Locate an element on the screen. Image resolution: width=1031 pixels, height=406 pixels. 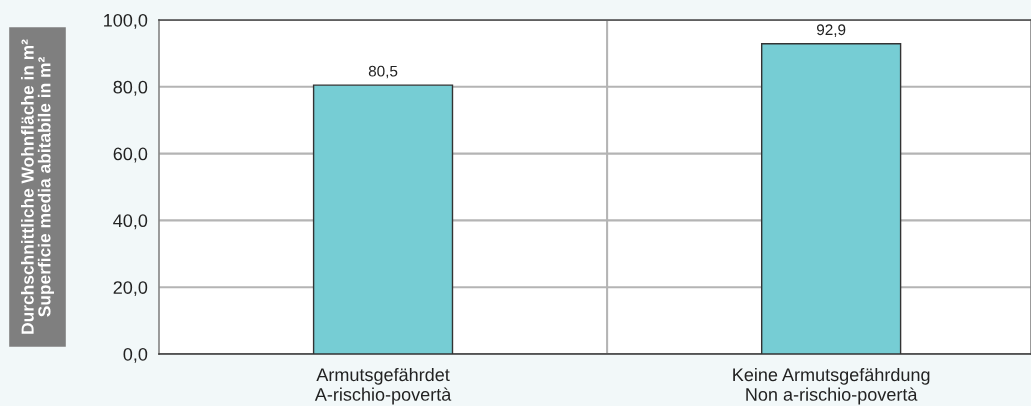
y-tick-label: 40,0 is located at coordinates (130, 222).